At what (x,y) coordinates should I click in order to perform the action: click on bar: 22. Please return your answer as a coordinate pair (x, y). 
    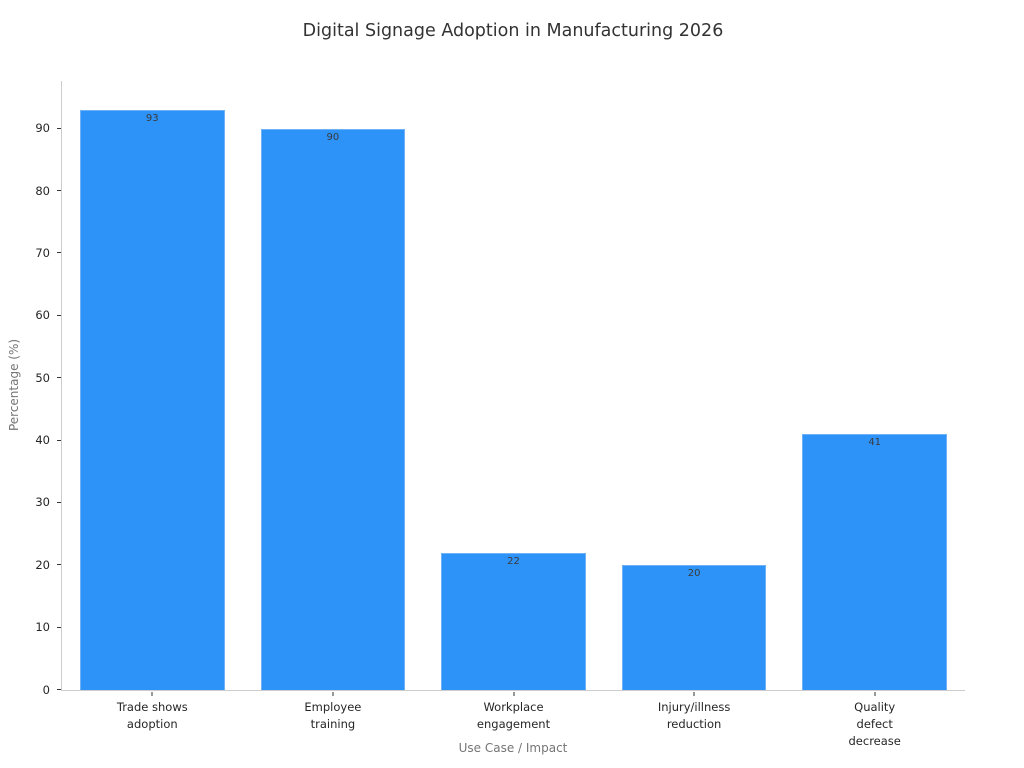
    Looking at the image, I should click on (513, 621).